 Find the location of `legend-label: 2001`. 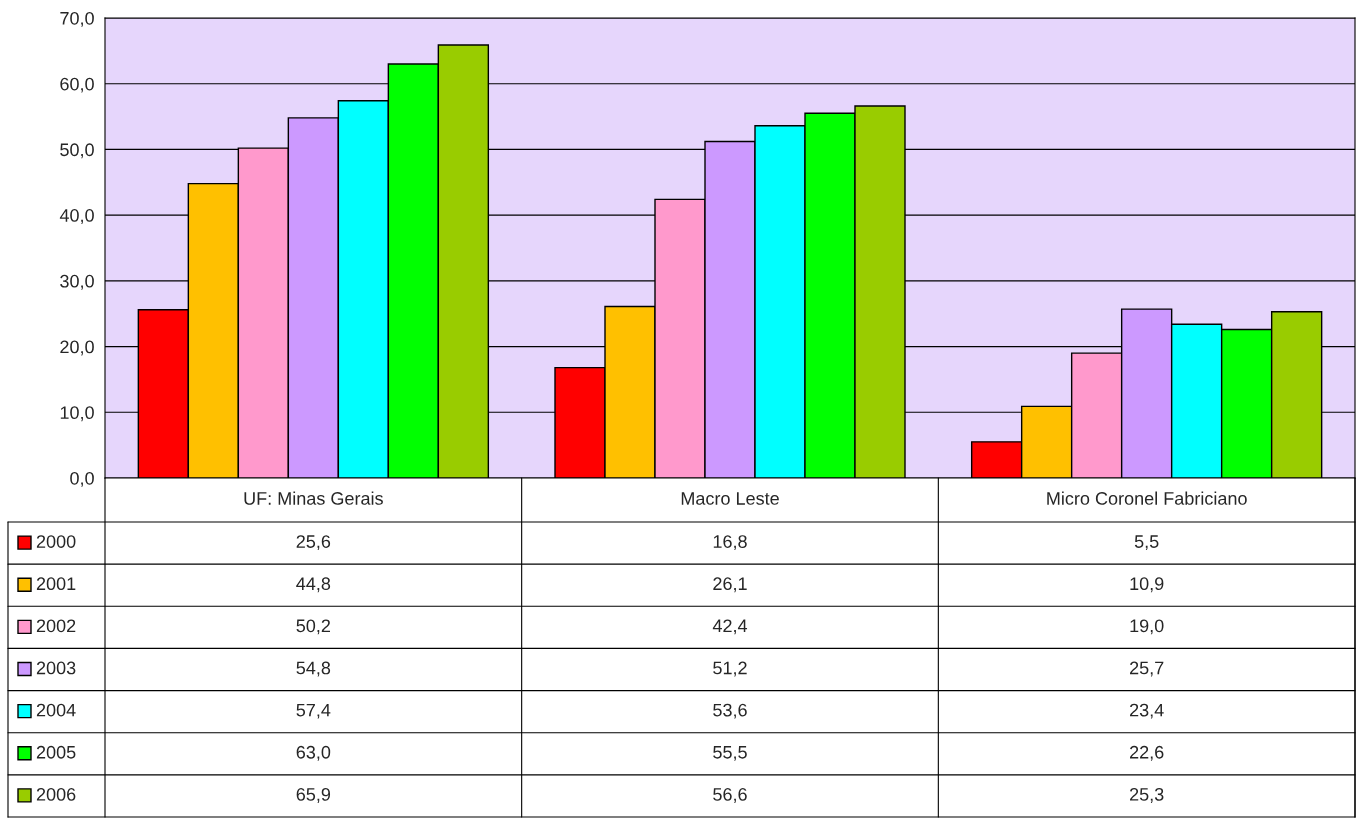

legend-label: 2001 is located at coordinates (56, 584).